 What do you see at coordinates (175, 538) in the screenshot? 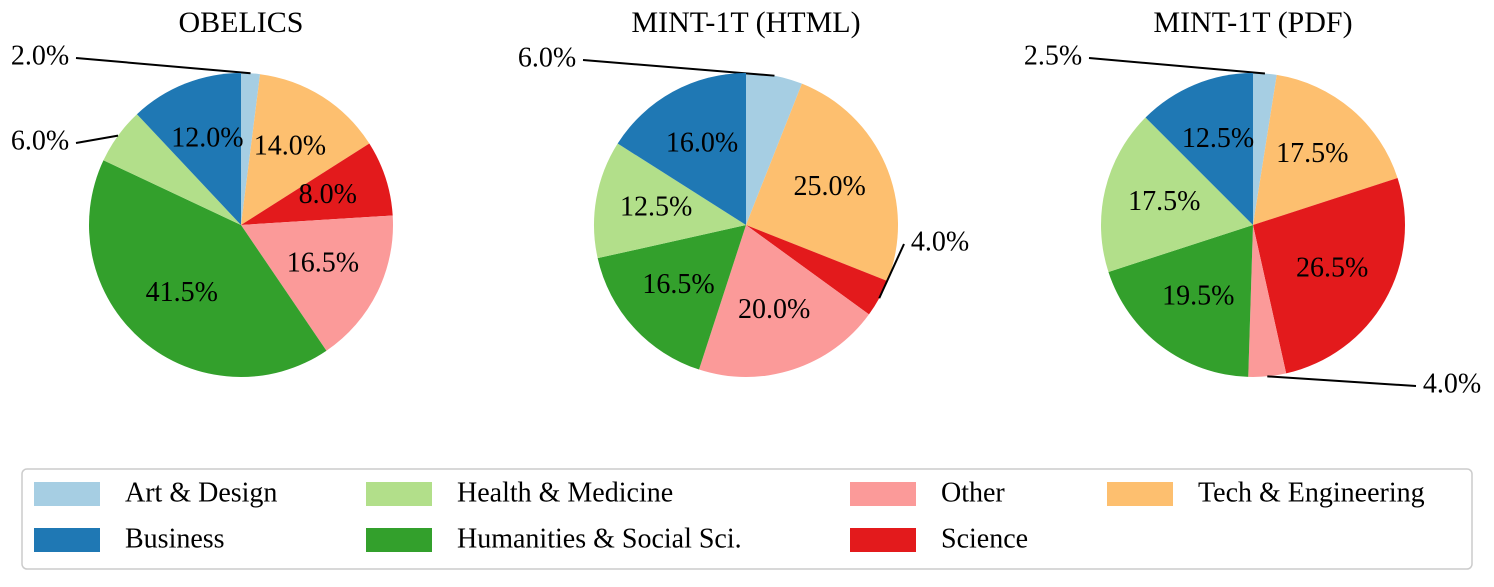
I see `legend-label-business: Business` at bounding box center [175, 538].